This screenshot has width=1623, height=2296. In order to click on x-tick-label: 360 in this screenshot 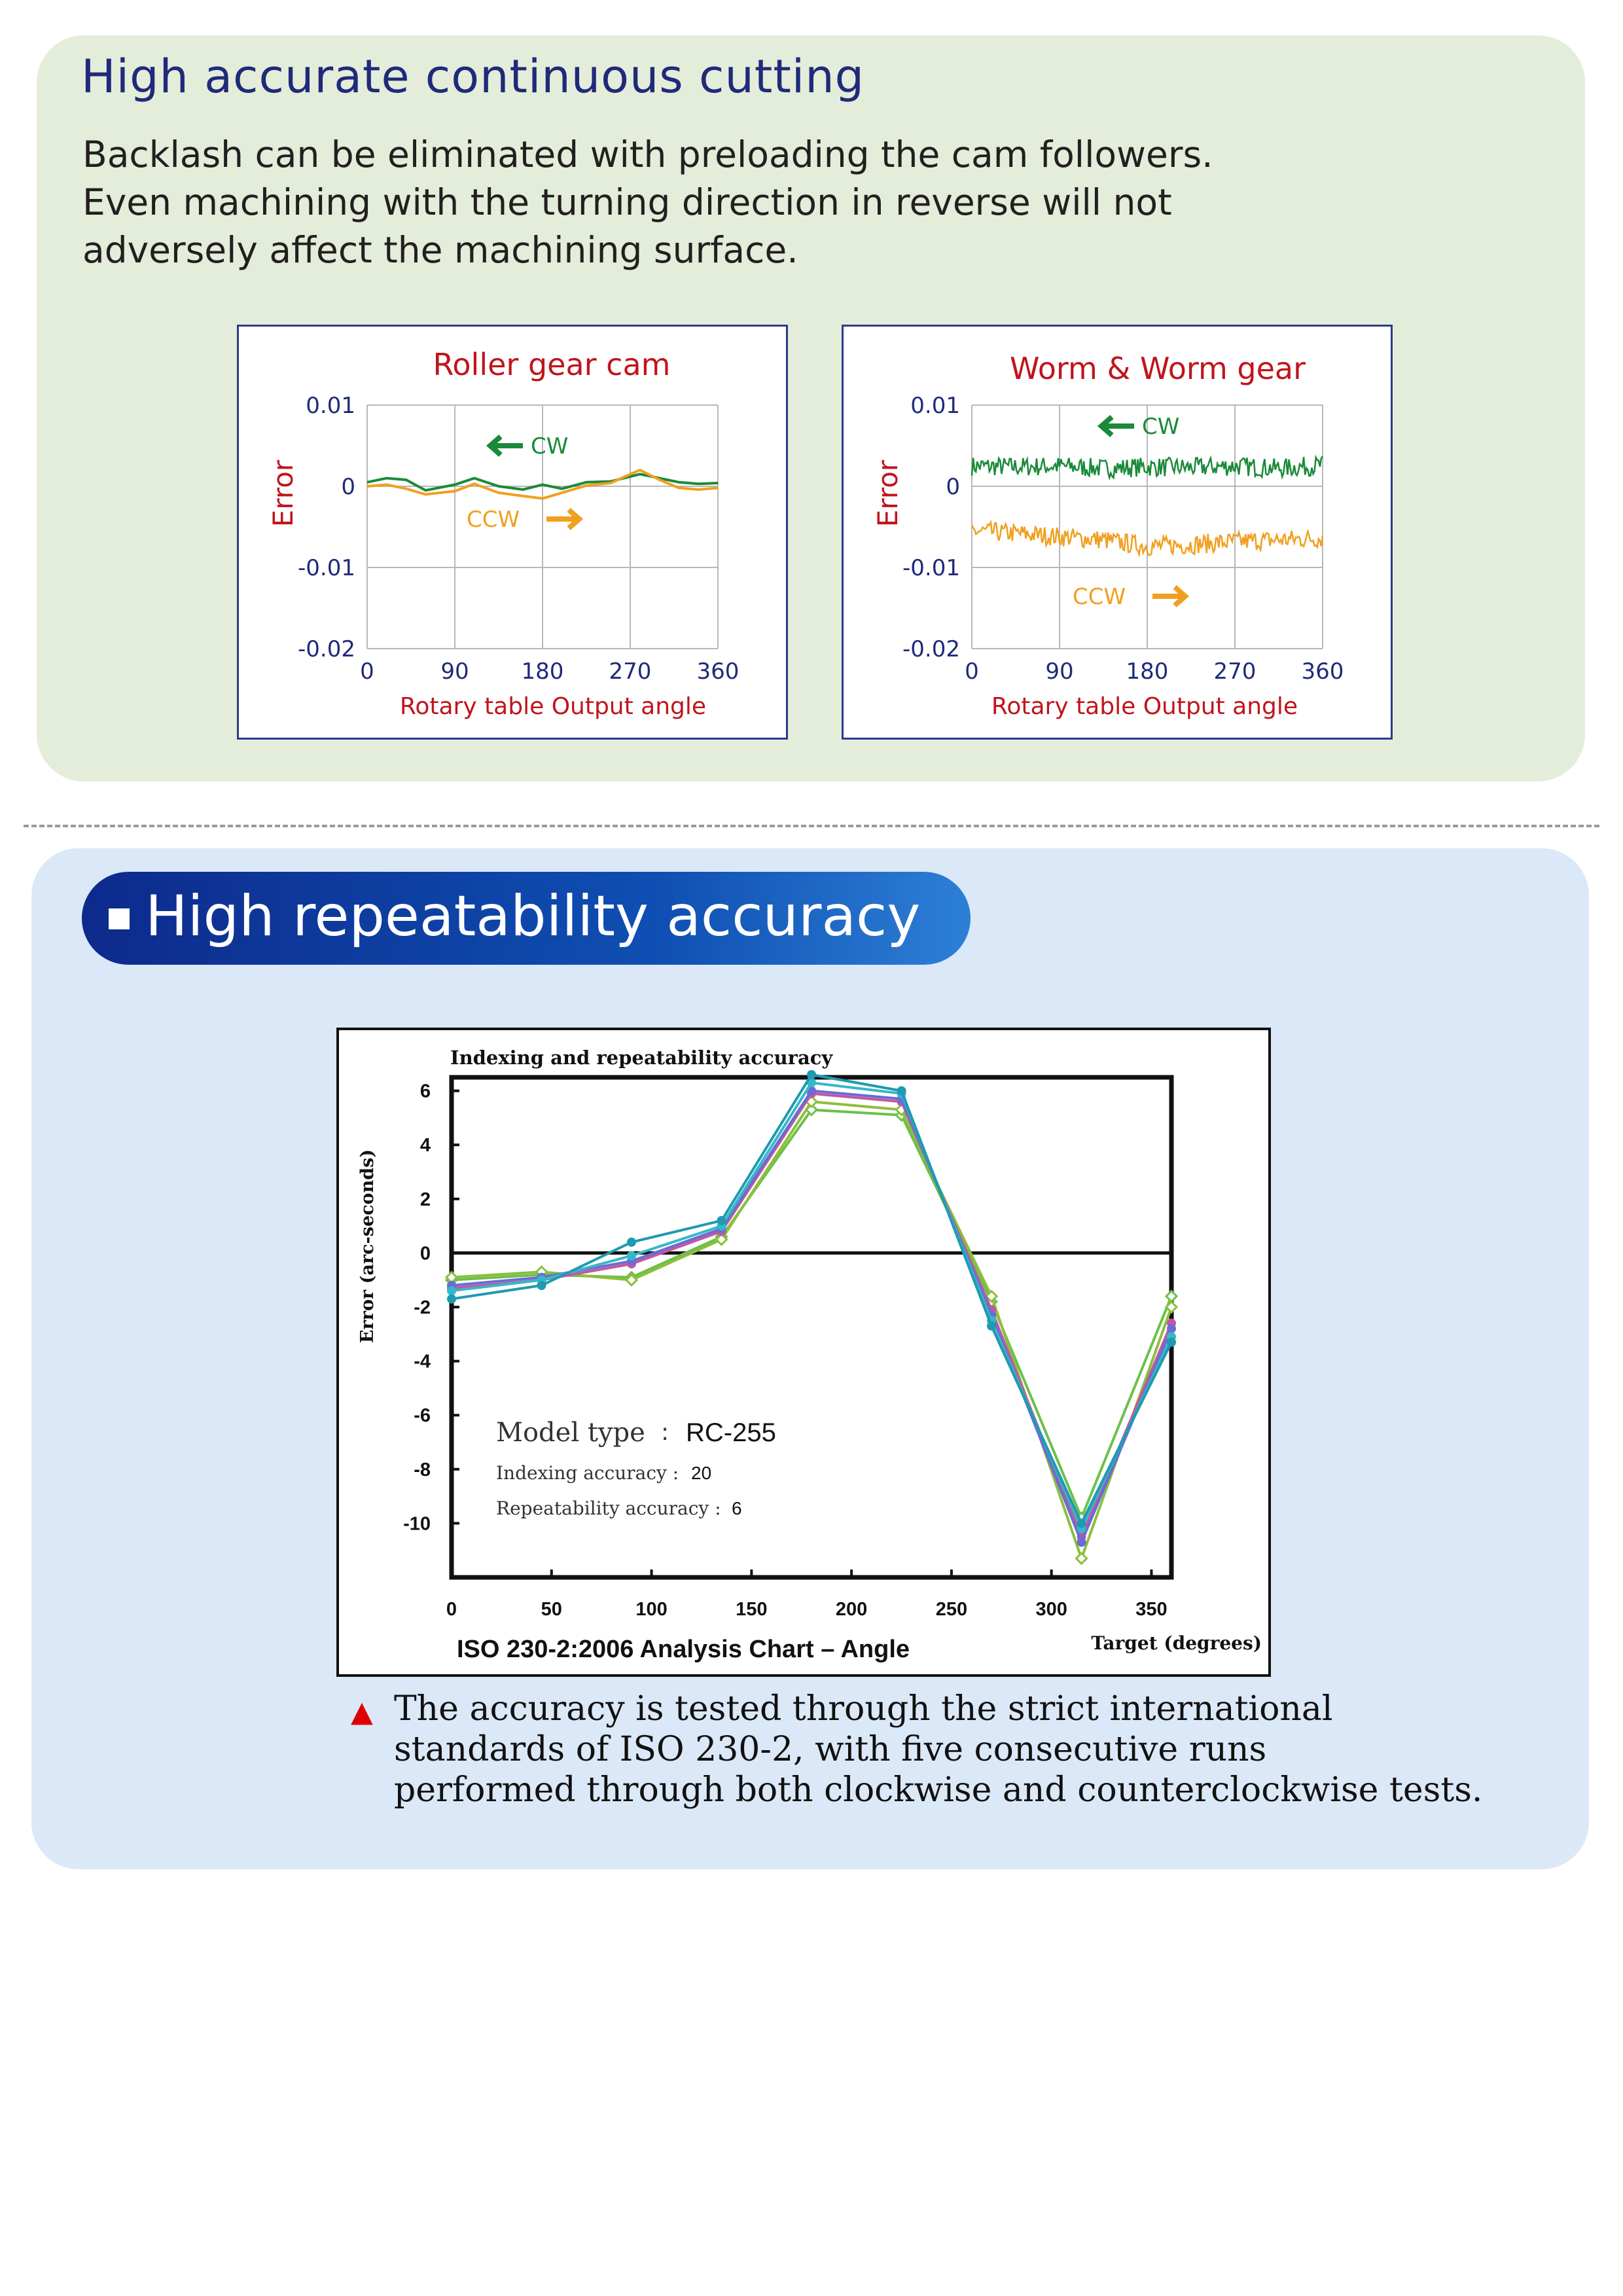, I will do `click(1323, 671)`.